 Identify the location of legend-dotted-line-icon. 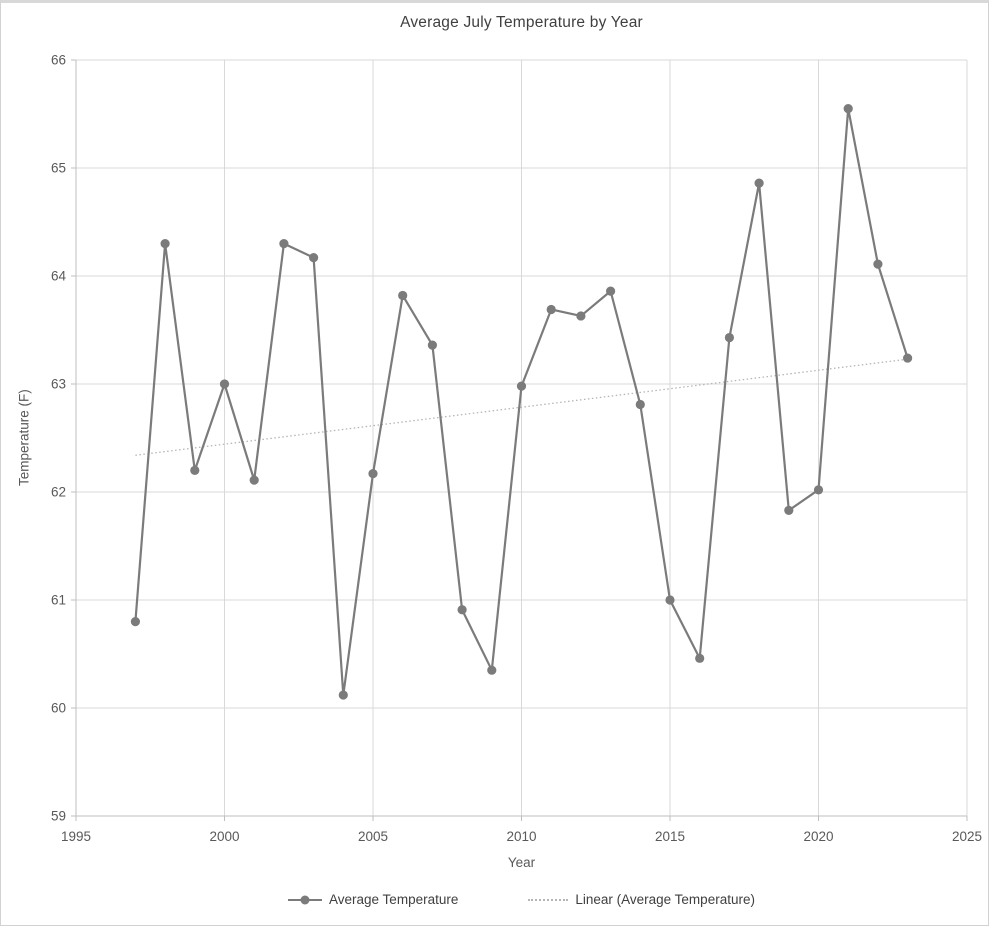
(548, 899).